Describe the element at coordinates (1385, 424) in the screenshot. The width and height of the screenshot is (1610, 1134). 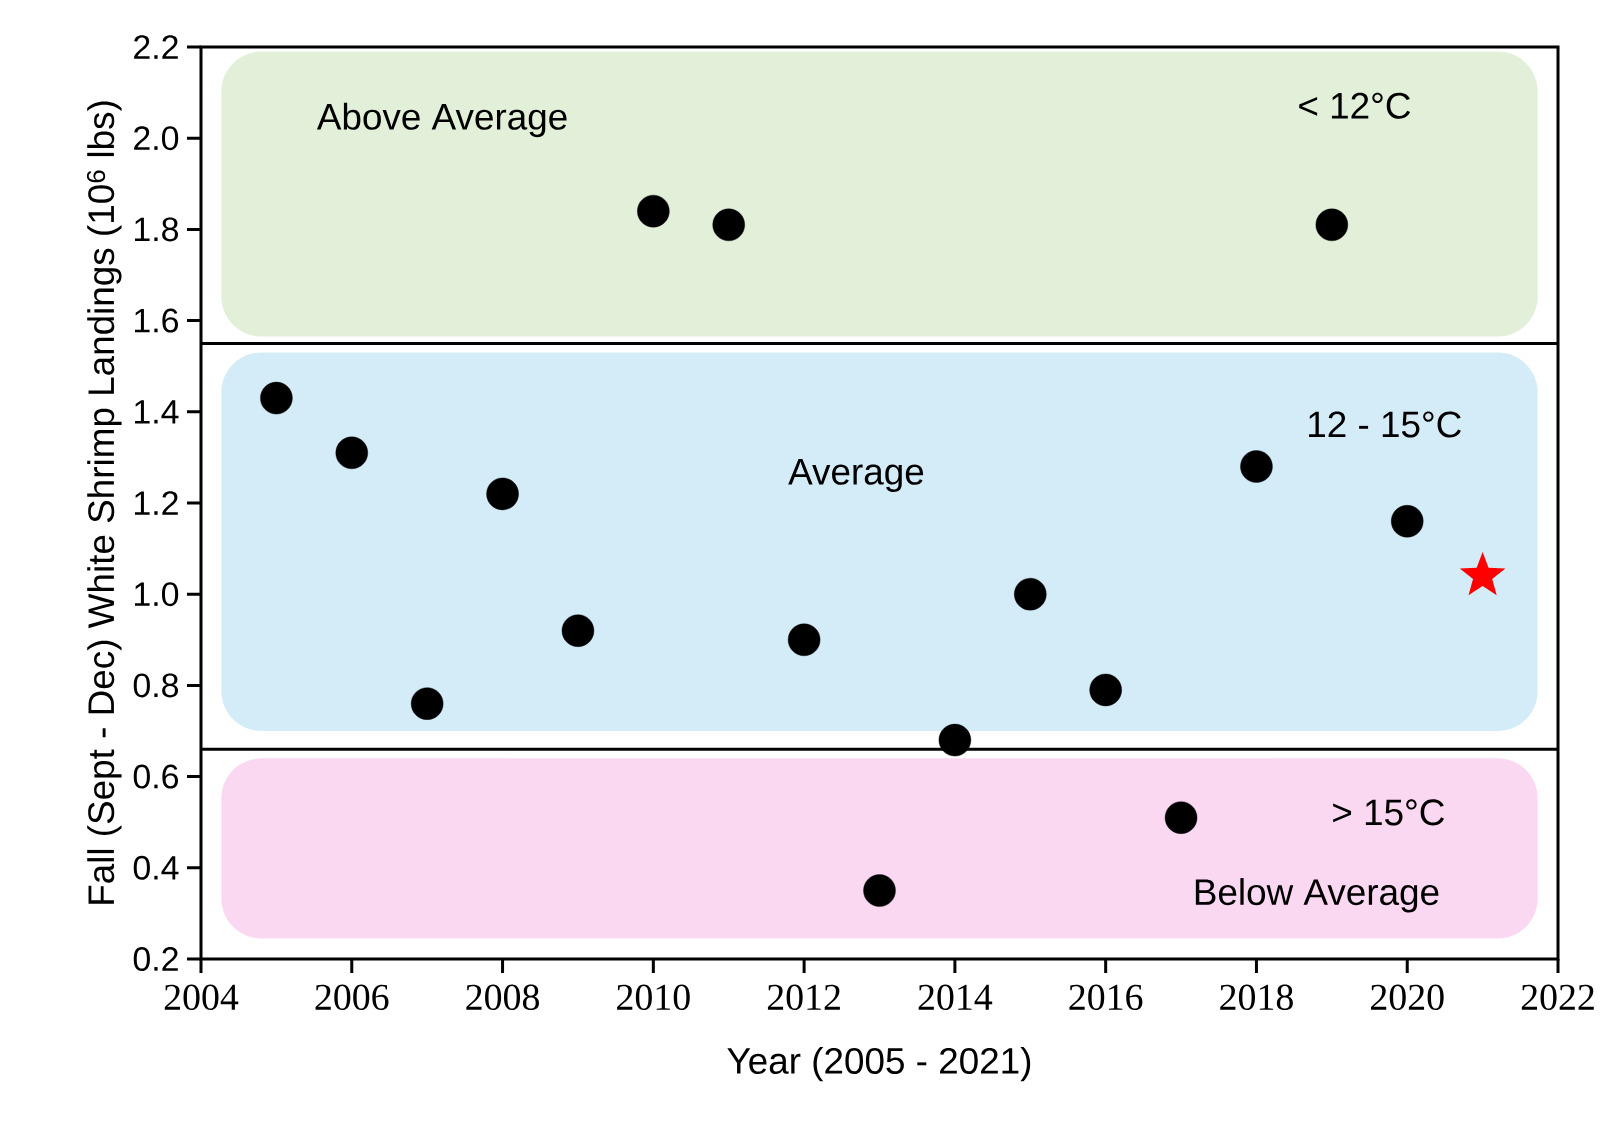
I see `annotation: 12 - 15°C` at that location.